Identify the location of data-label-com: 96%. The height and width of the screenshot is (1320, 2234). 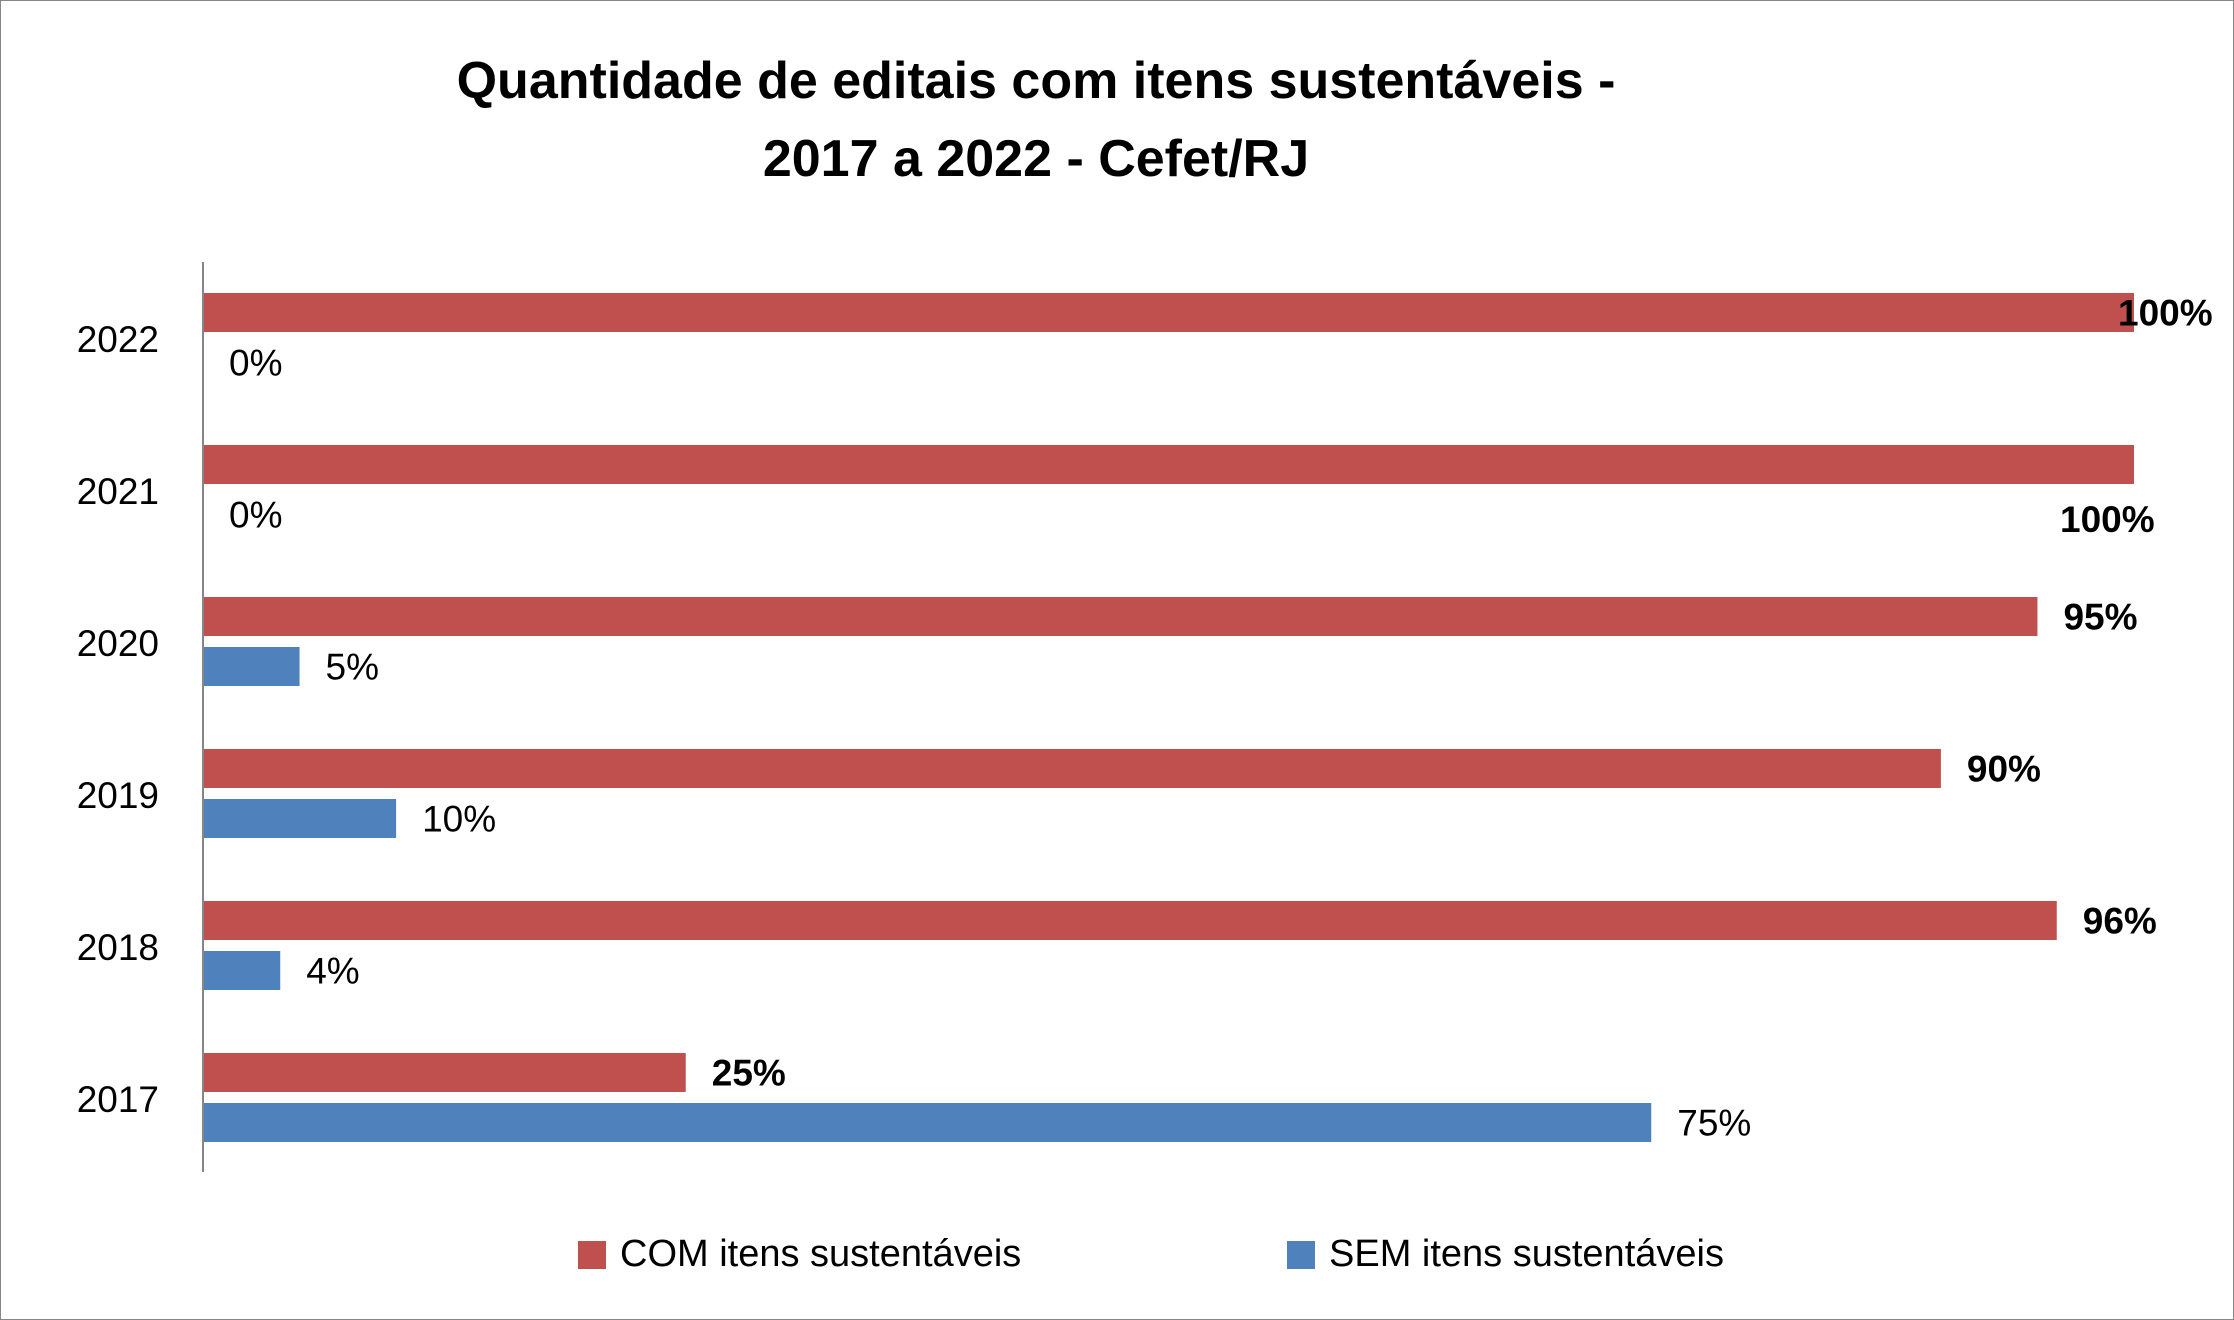
(2120, 921).